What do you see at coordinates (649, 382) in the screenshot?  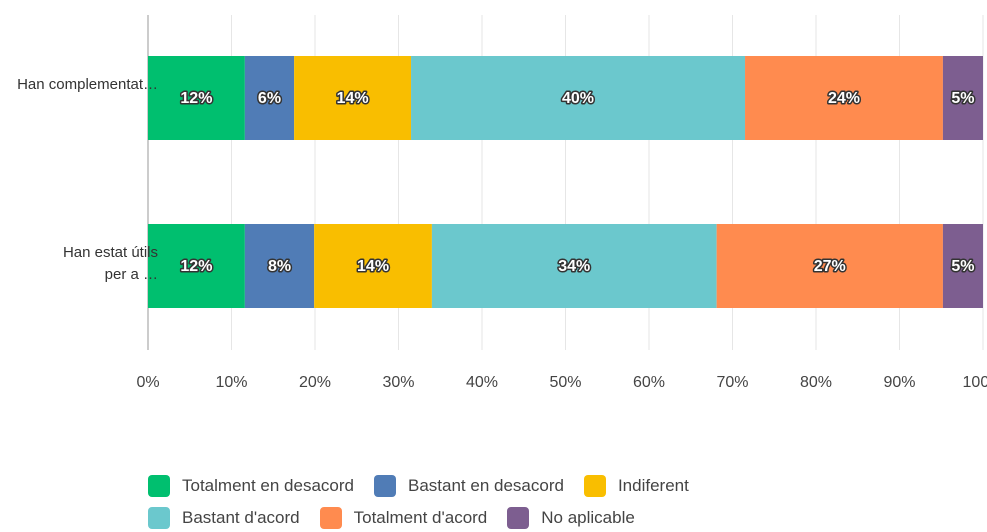 I see `x-tick-label: 60%` at bounding box center [649, 382].